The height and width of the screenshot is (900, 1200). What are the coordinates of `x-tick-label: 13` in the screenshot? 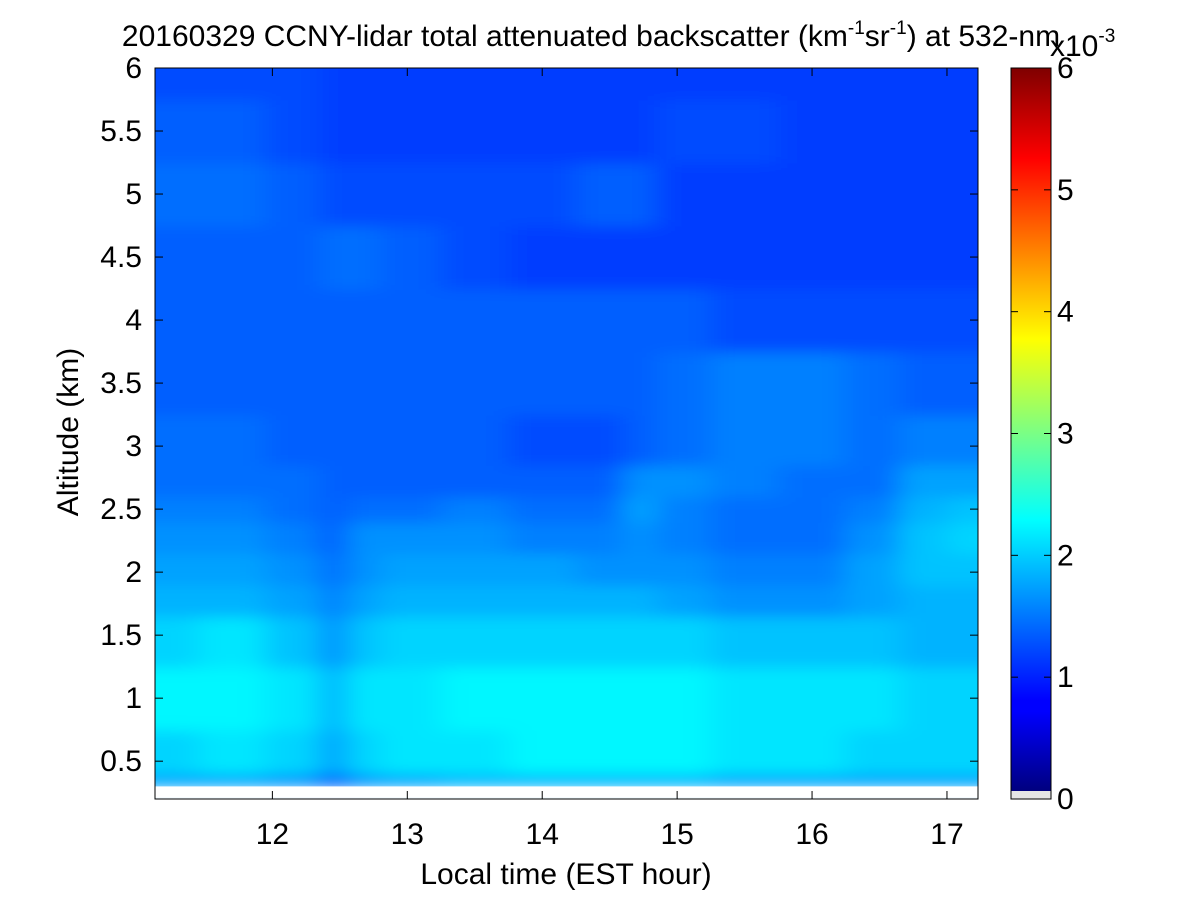 It's located at (407, 834).